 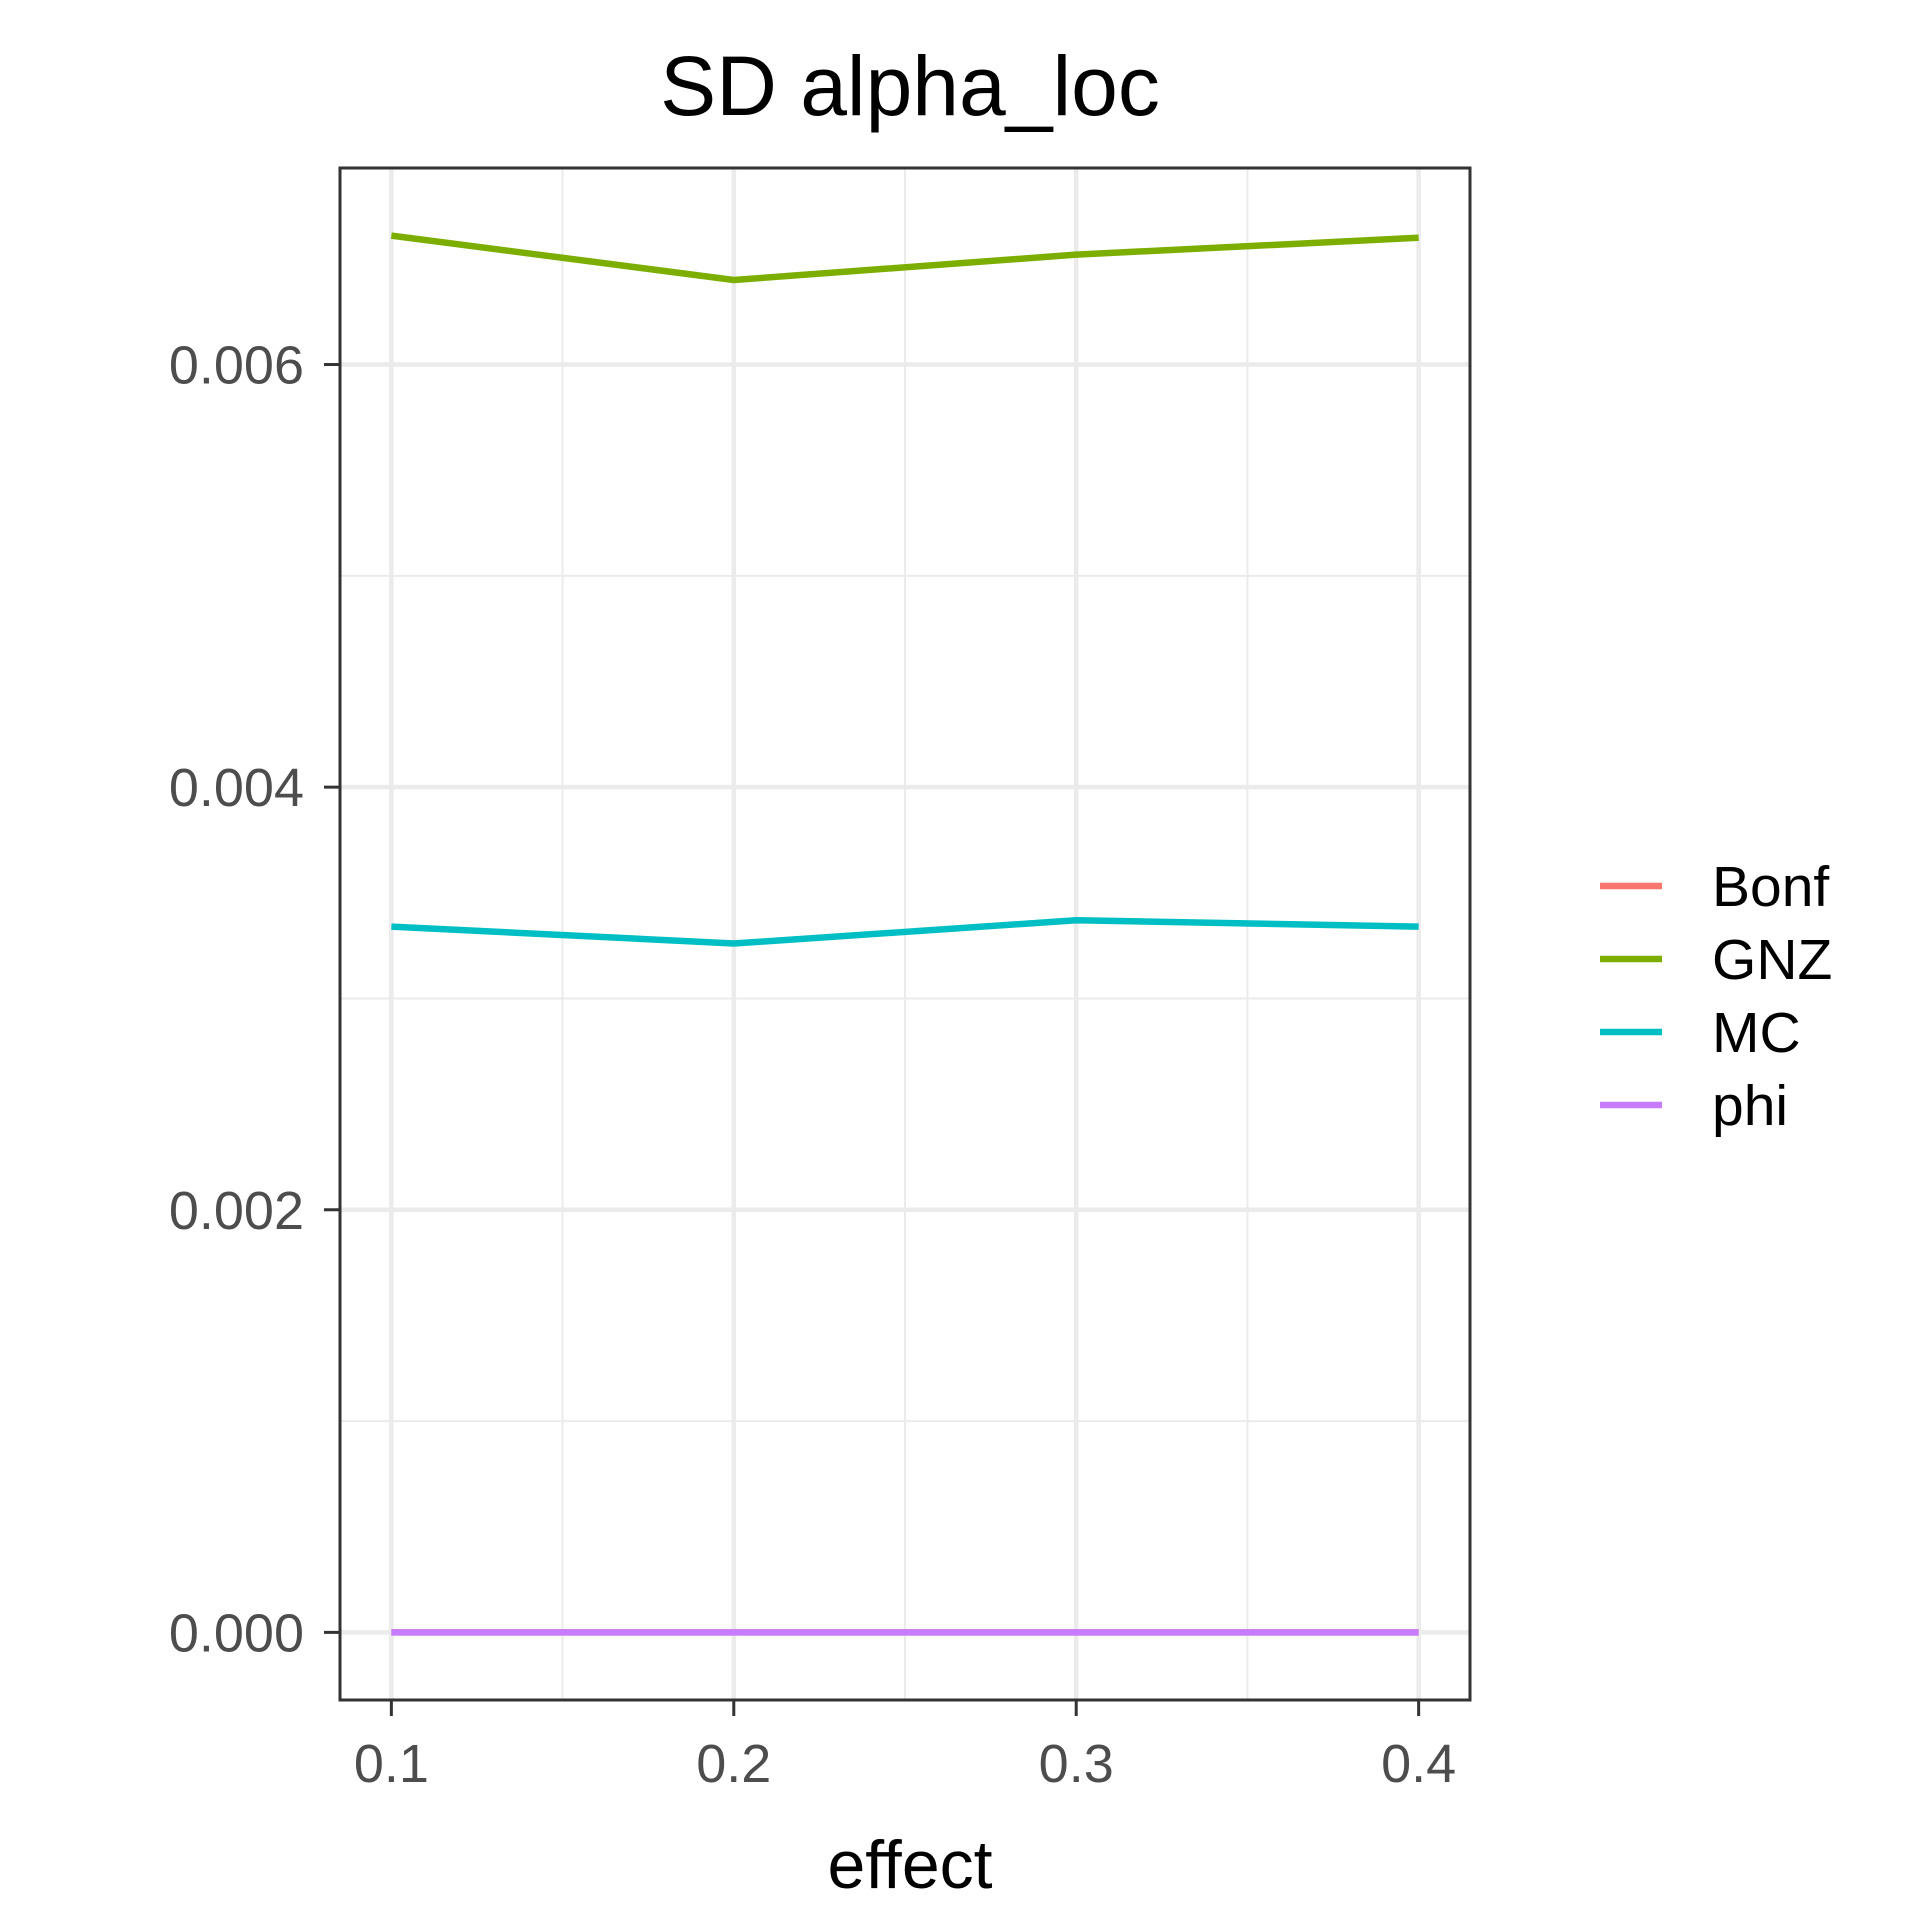 I want to click on legend-label: GNZ, so click(x=1772, y=960).